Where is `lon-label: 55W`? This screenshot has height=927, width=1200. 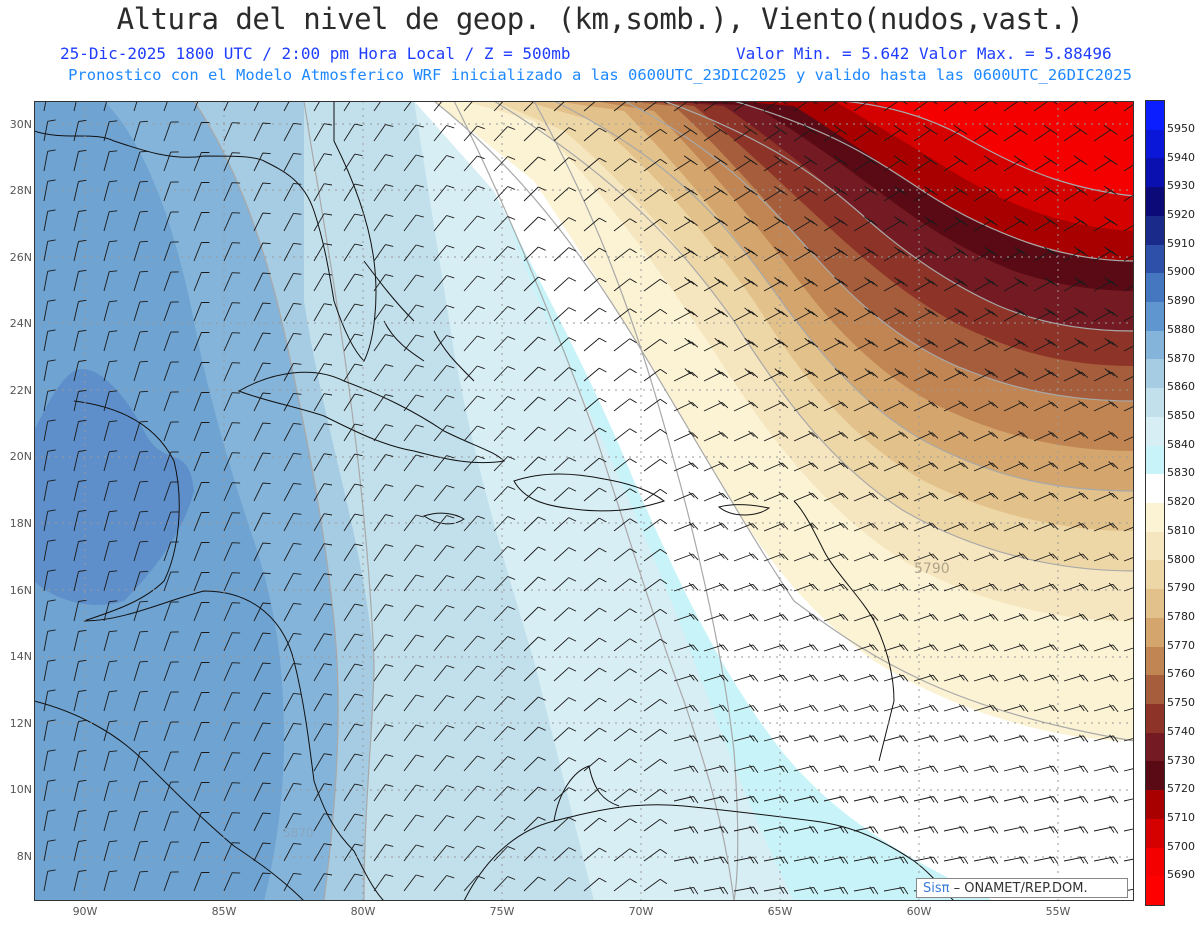 lon-label: 55W is located at coordinates (1058, 911).